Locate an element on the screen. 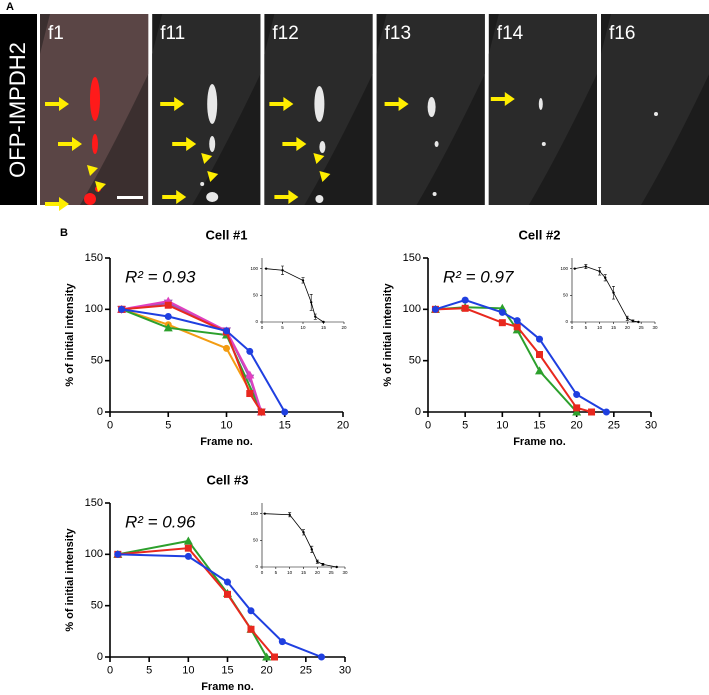 Image resolution: width=709 pixels, height=695 pixels. frame-label: f14 is located at coordinates (510, 33).